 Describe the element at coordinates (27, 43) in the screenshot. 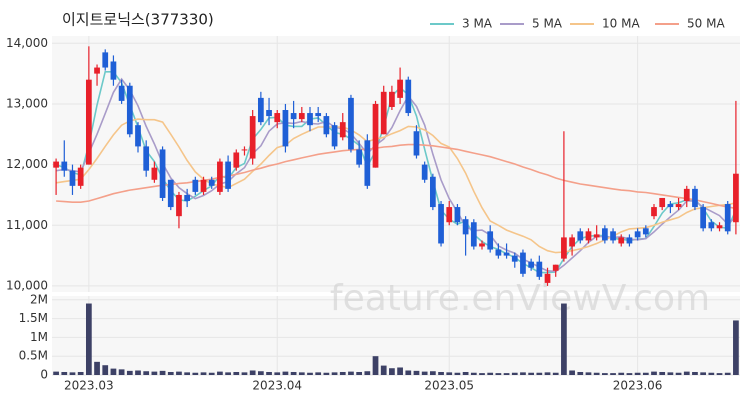

I see `y-tick-label: 14,000` at that location.